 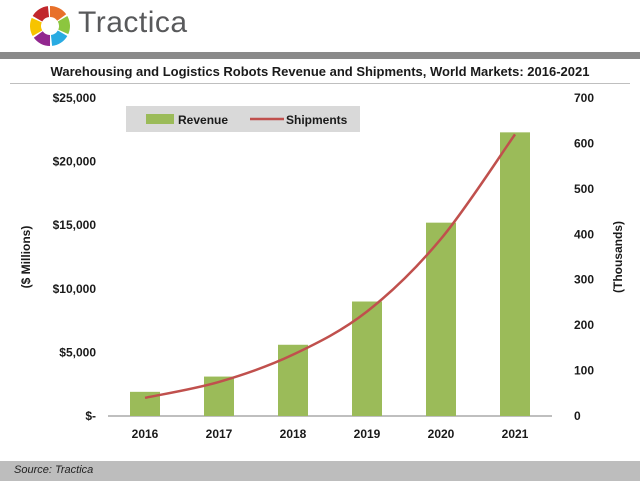 What do you see at coordinates (577, 416) in the screenshot?
I see `y2-tick-label: 0` at bounding box center [577, 416].